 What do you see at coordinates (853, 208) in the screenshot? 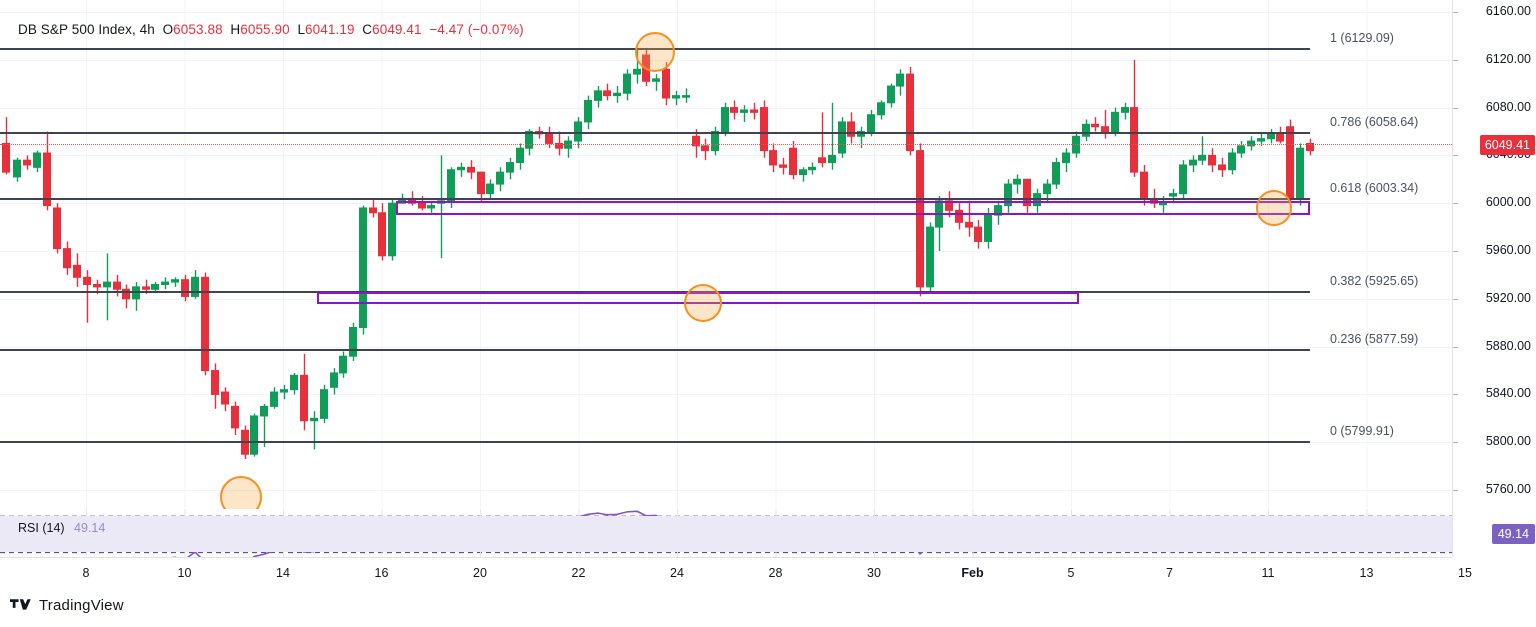
I see `upper-supply-zone` at bounding box center [853, 208].